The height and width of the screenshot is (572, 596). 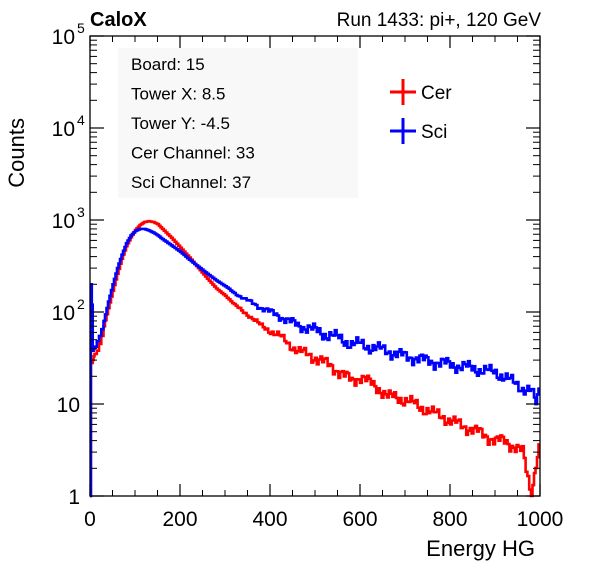 I want to click on legend-label-cer: Cer, so click(x=436, y=93).